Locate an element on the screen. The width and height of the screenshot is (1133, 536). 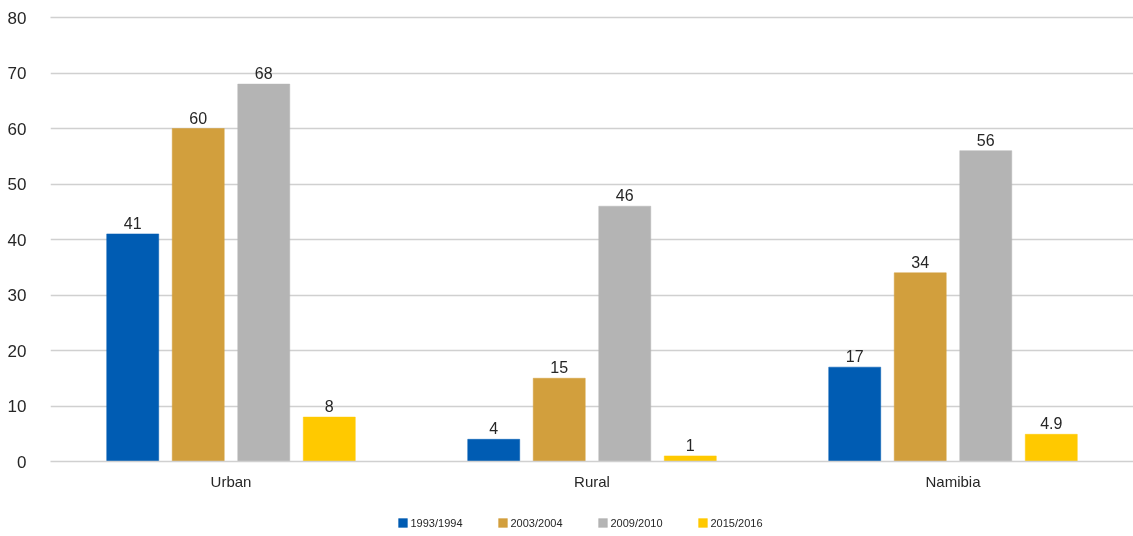
x-tick-label: Namibia is located at coordinates (953, 481).